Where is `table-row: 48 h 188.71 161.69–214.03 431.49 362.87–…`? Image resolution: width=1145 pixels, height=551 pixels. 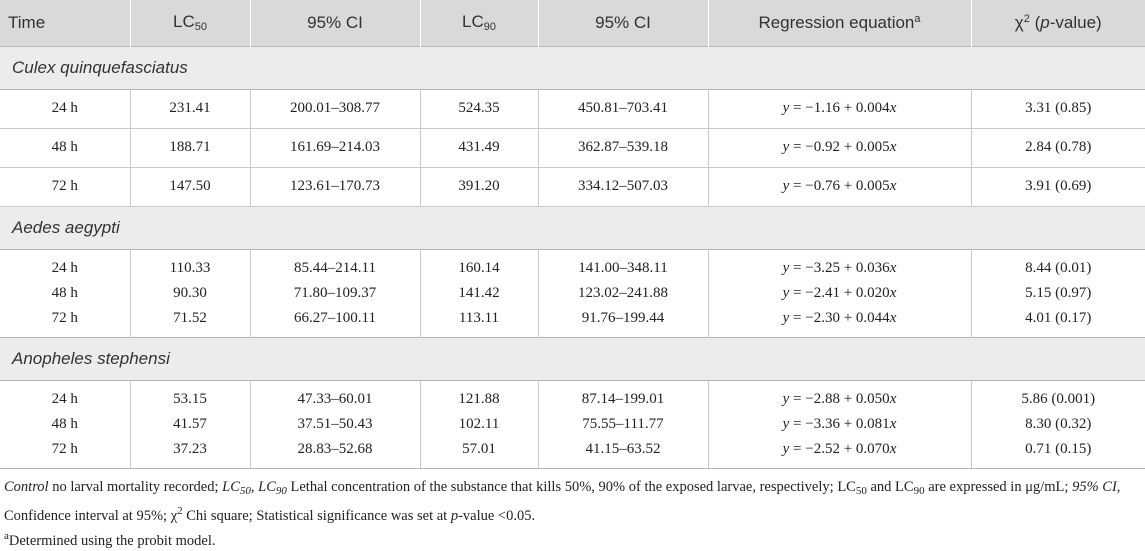 table-row: 48 h 188.71 161.69–214.03 431.49 362.87–… is located at coordinates (572, 148).